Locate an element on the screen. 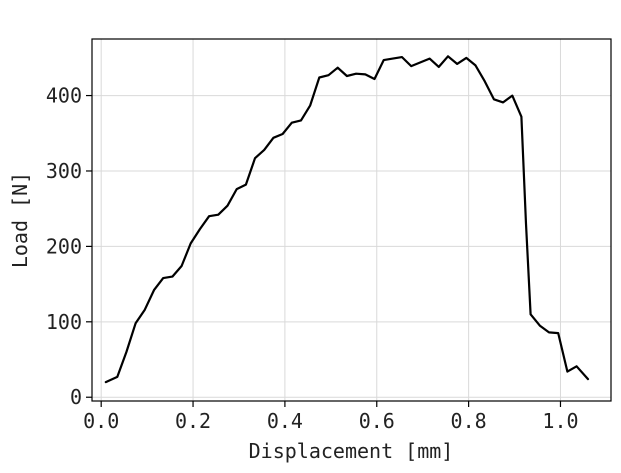 Image resolution: width=621 pixels, height=473 pixels. y-axis-label: Load [N] is located at coordinates (20, 220).